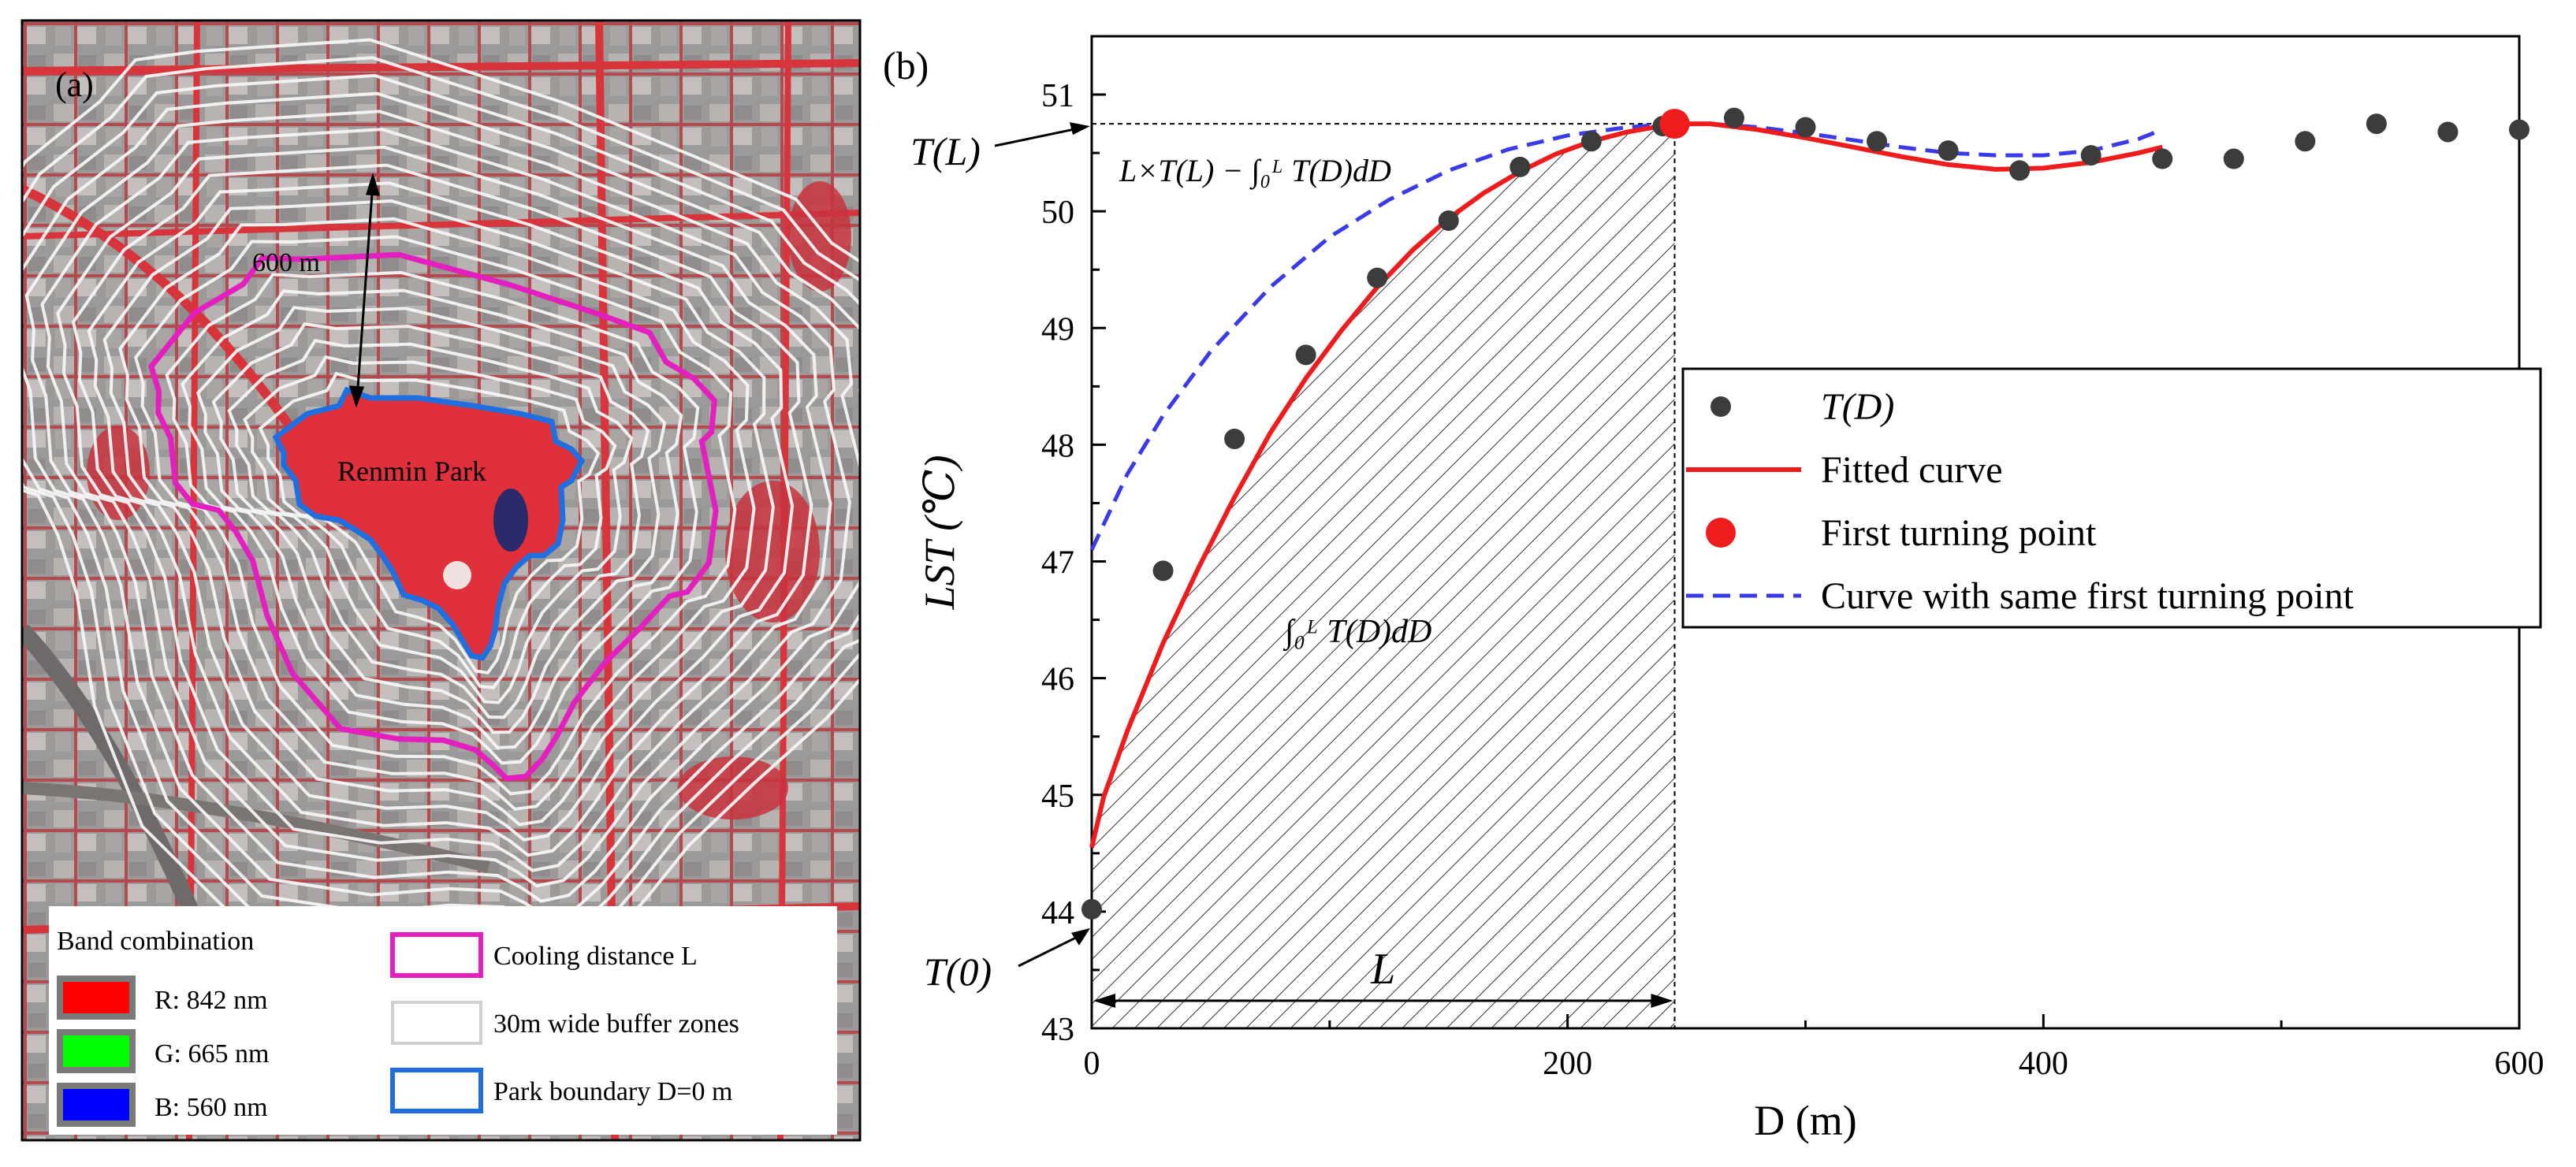 The width and height of the screenshot is (2576, 1167). What do you see at coordinates (1674, 124) in the screenshot?
I see `first-turning-point-marker` at bounding box center [1674, 124].